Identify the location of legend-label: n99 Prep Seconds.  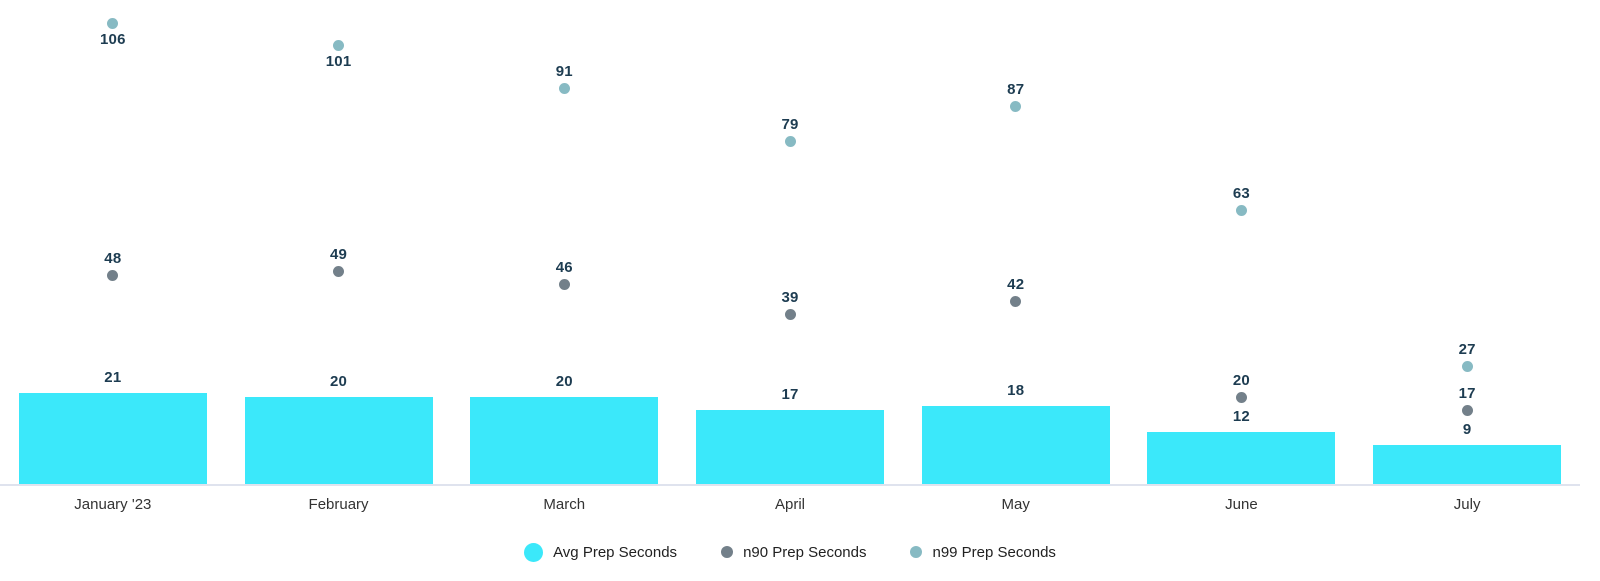
(994, 552).